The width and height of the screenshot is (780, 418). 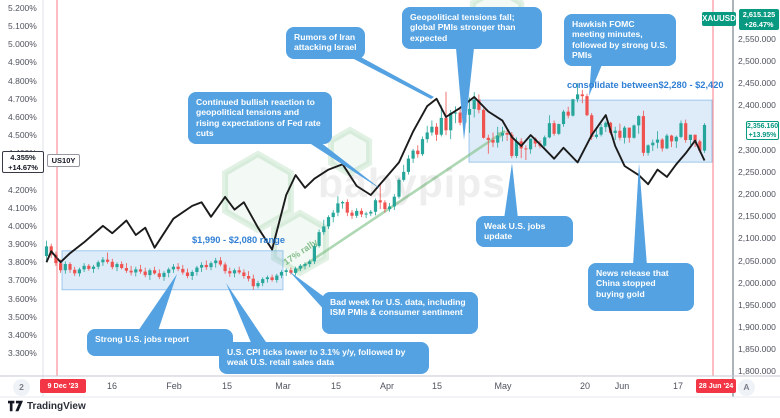 I want to click on us10y-change: +14.67%, so click(x=23, y=167).